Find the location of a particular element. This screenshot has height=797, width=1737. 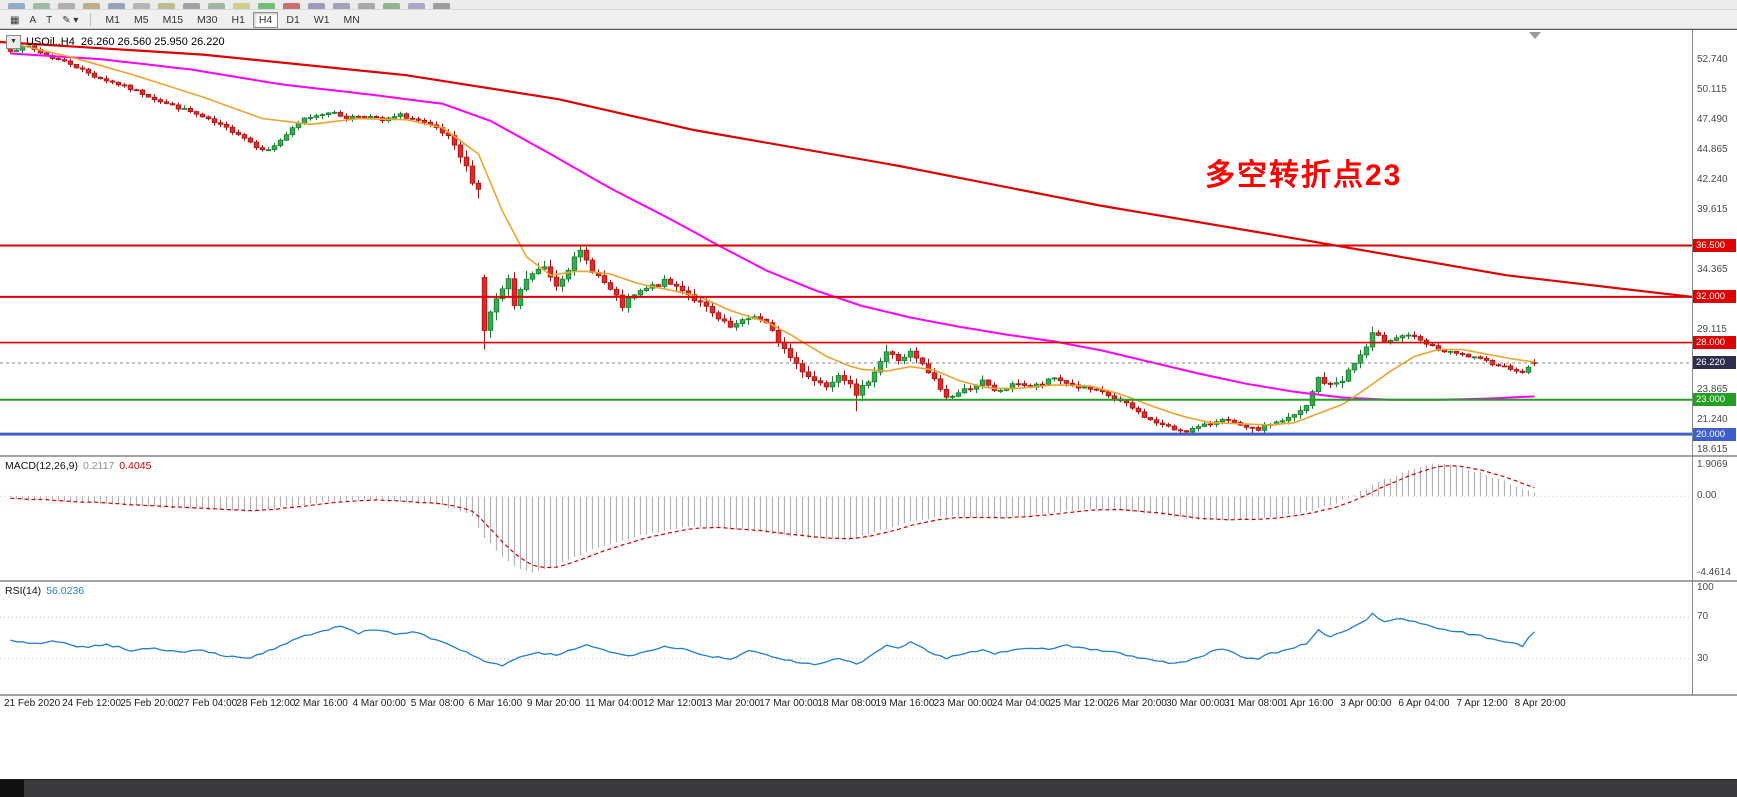

time-axis-label: 2 Mar 16:00 is located at coordinates (321, 703).